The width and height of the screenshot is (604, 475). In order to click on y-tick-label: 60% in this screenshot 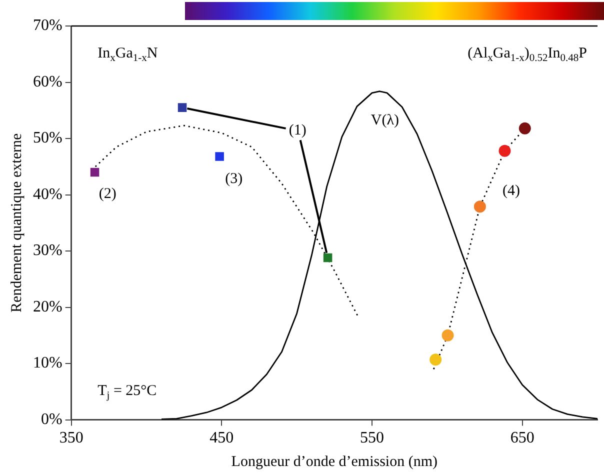, I will do `click(47, 81)`.